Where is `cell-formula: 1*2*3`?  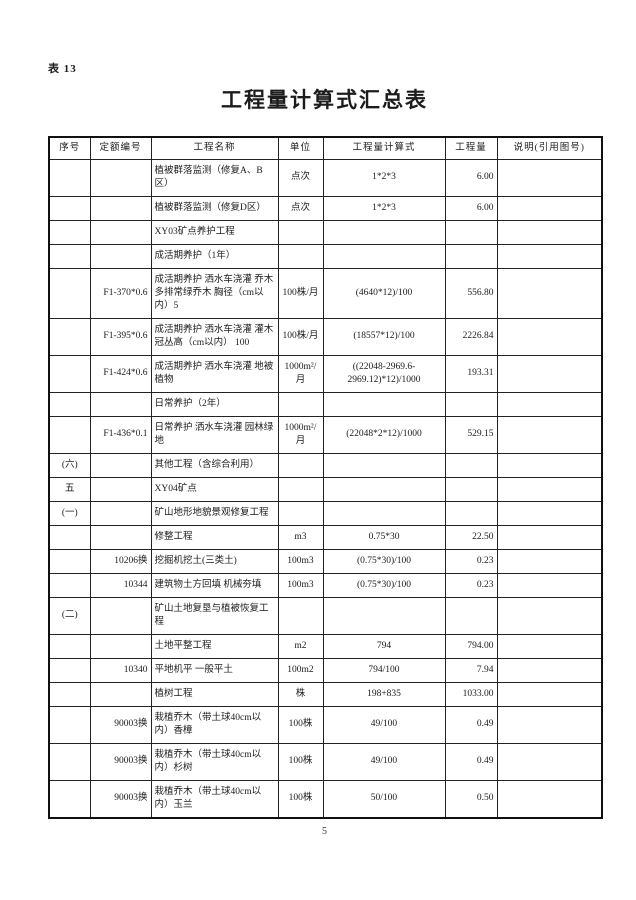 cell-formula: 1*2*3 is located at coordinates (384, 177).